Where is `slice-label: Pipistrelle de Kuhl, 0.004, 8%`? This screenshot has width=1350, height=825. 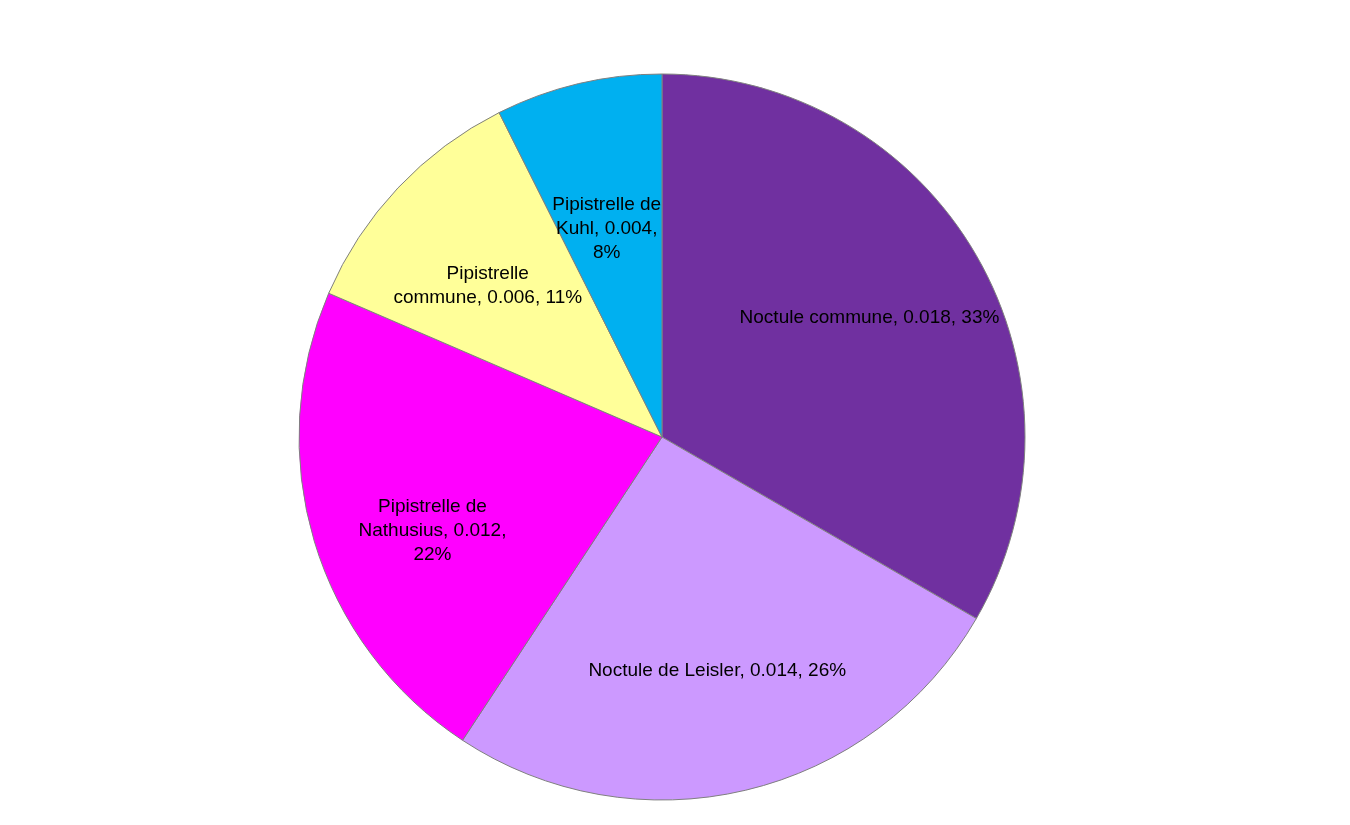 slice-label: Pipistrelle de Kuhl, 0.004, 8% is located at coordinates (607, 227).